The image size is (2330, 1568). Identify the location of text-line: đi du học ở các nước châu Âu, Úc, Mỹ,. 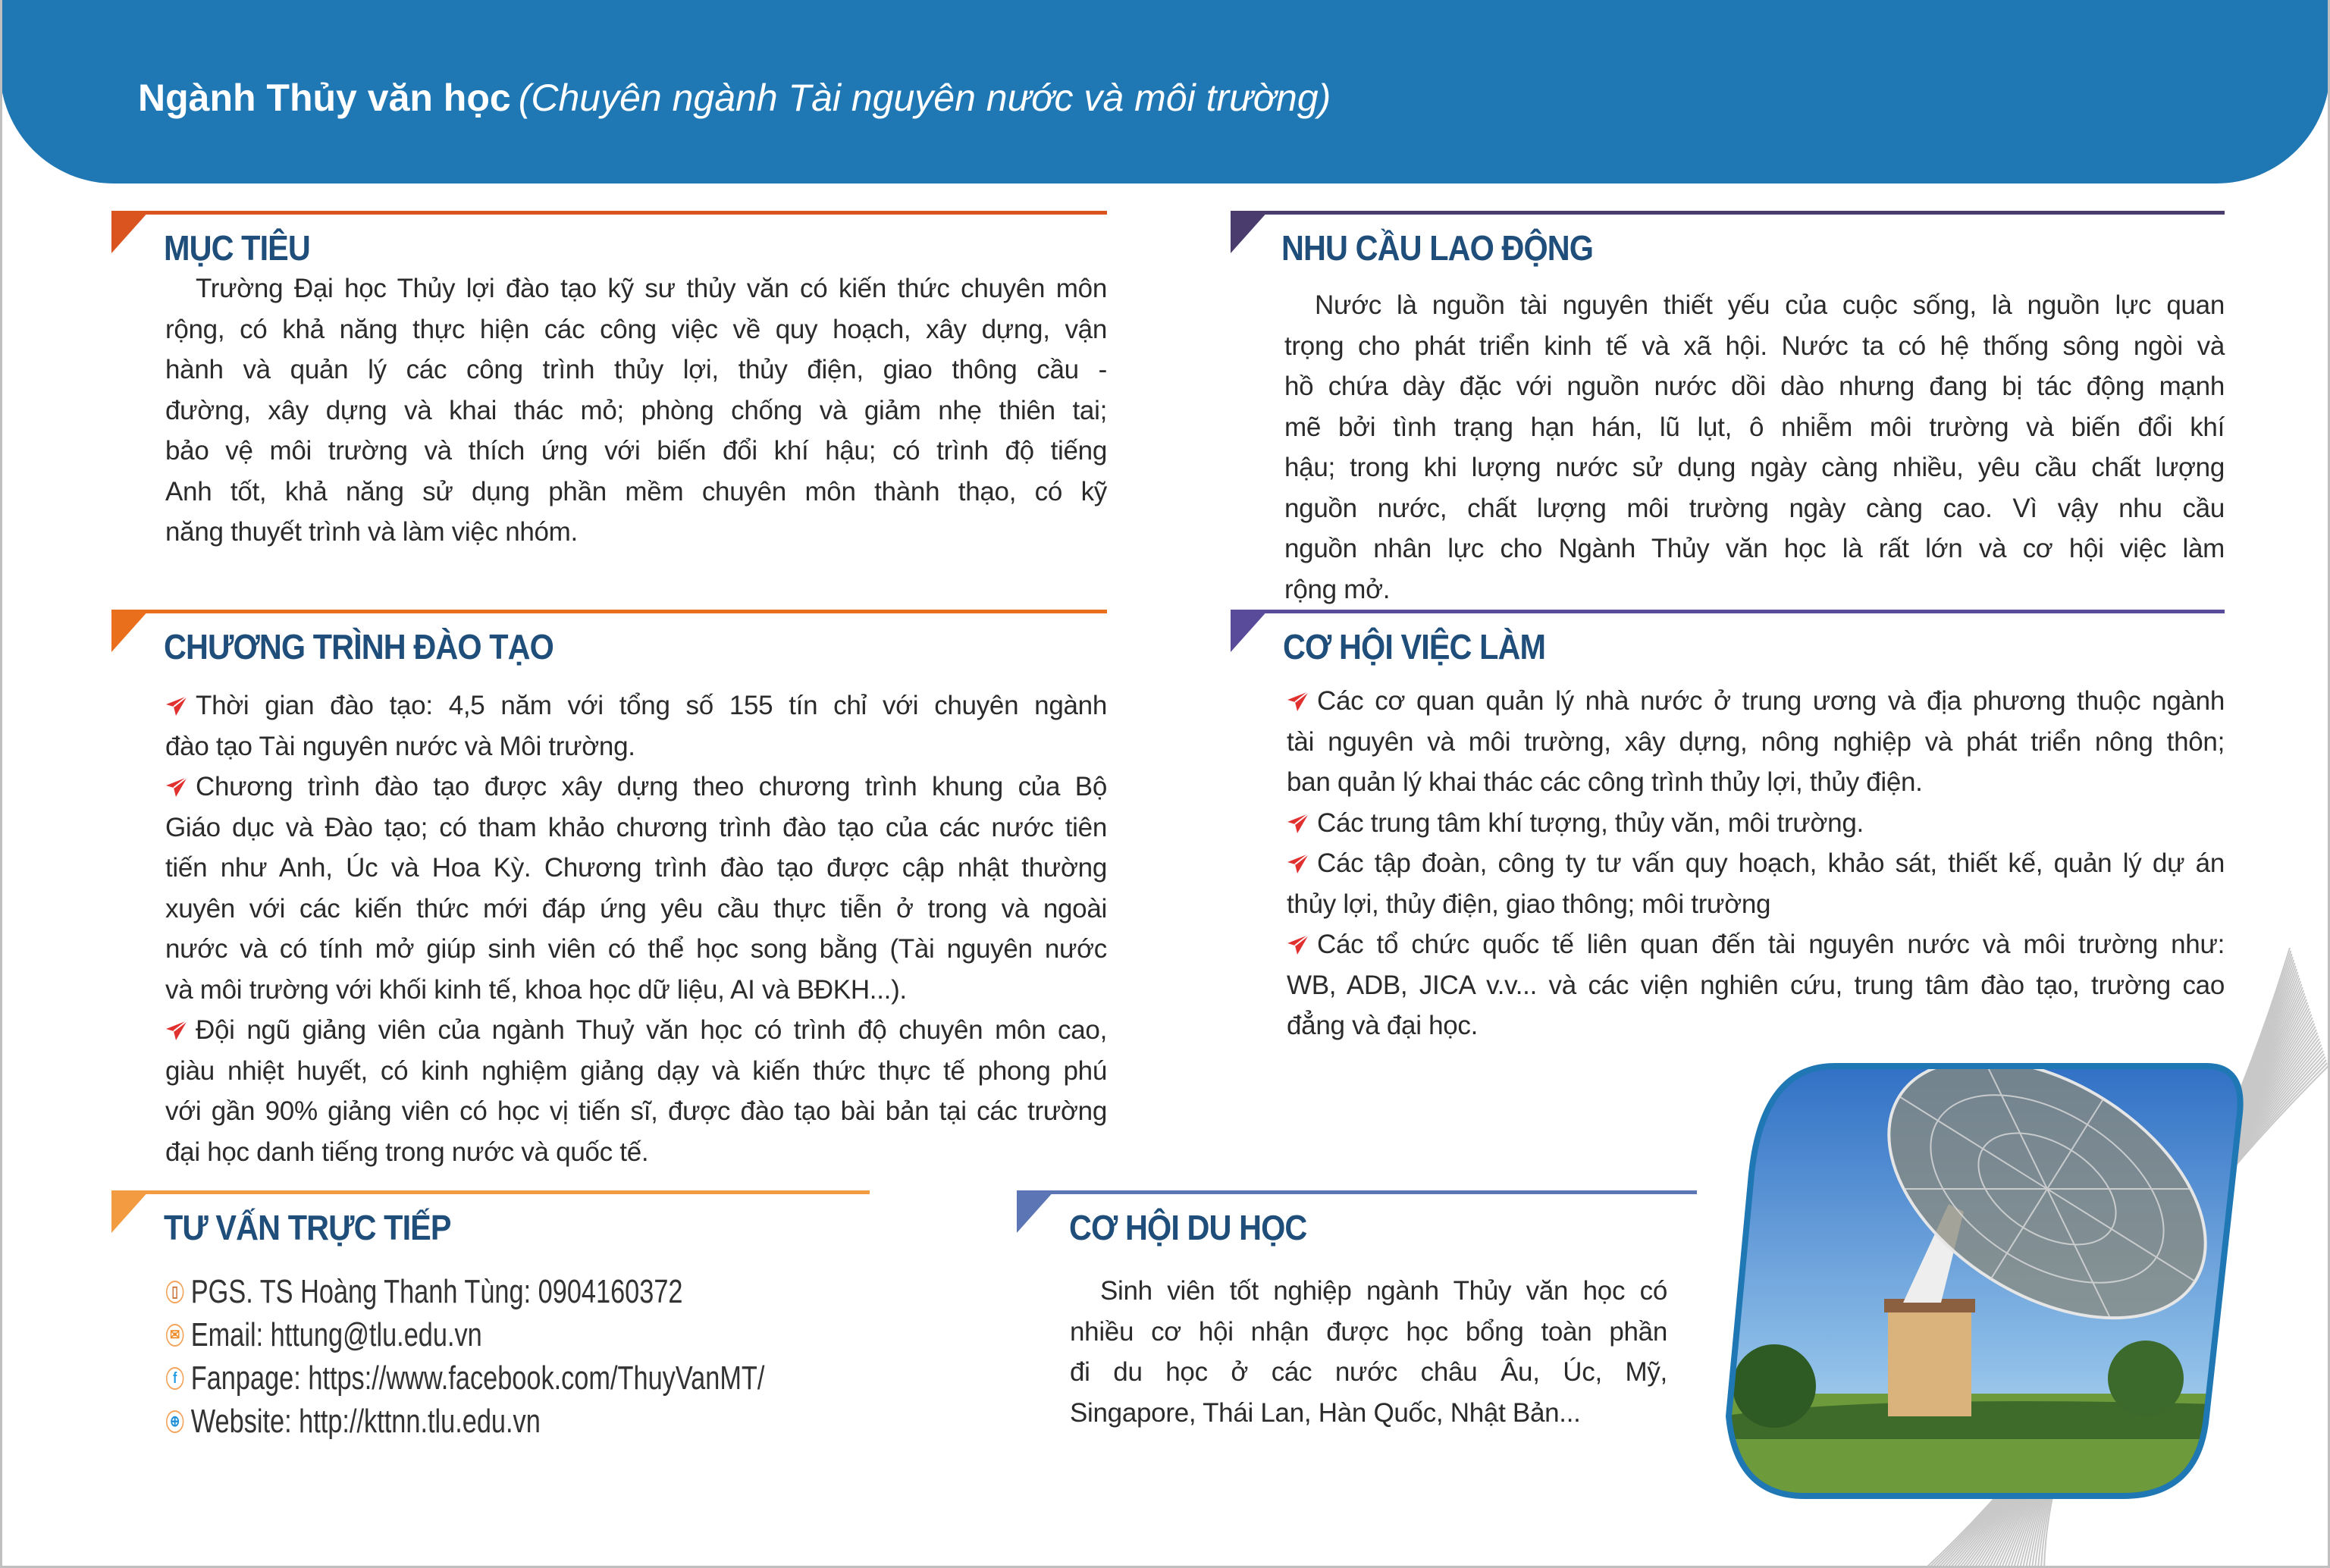
(1368, 1373).